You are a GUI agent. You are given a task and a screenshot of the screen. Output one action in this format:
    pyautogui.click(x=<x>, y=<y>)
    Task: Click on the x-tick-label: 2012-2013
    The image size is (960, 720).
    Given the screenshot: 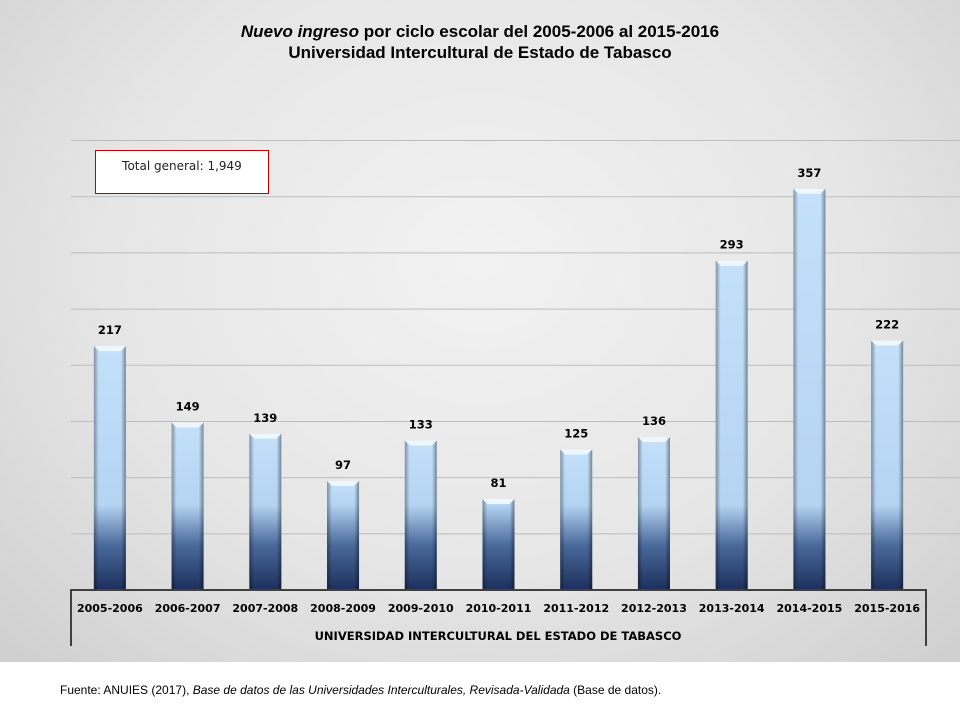 What is the action you would take?
    pyautogui.click(x=654, y=608)
    